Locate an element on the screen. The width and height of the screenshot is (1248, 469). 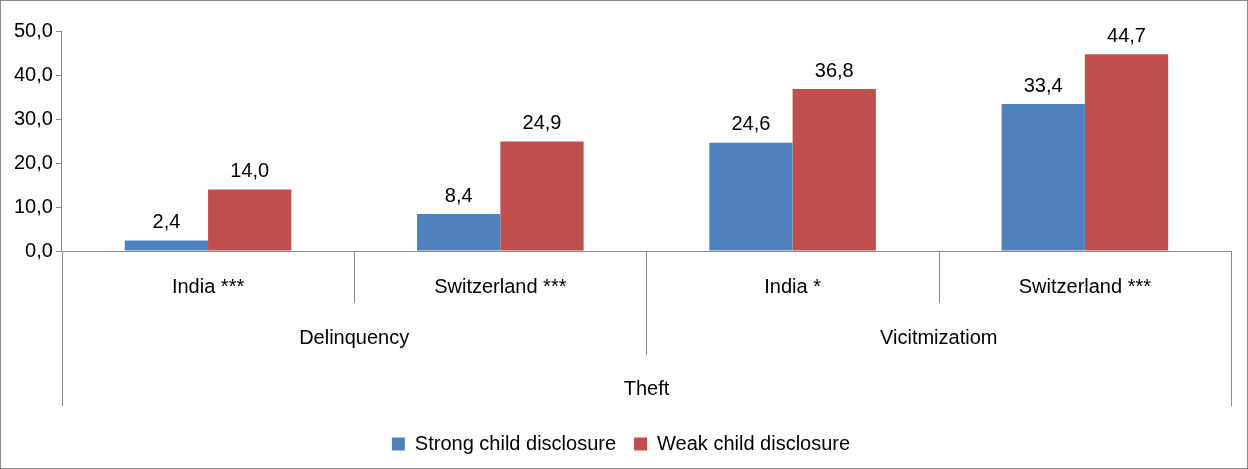
data-label: 36,8 is located at coordinates (834, 69).